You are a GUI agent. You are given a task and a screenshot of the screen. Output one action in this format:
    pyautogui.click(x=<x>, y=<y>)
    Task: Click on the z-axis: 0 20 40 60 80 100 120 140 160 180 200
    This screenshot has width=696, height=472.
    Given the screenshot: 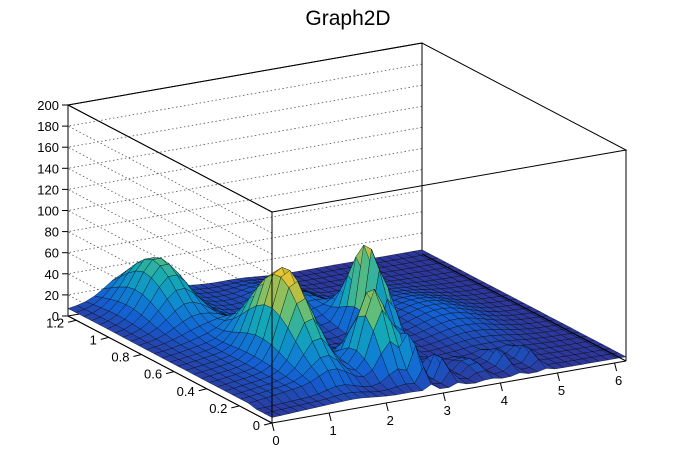 What is the action you would take?
    pyautogui.click(x=53, y=211)
    